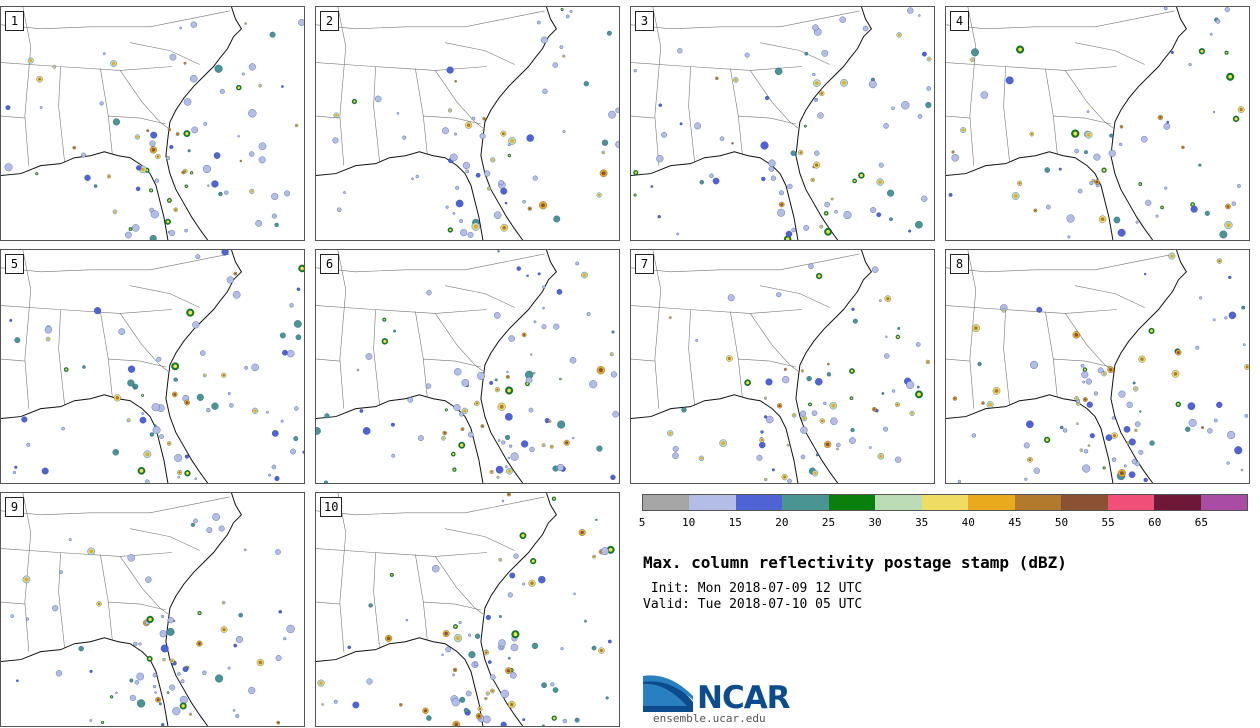 The image size is (1260, 728). What do you see at coordinates (467, 609) in the screenshot?
I see `ensemble-member-panel-10: 10` at bounding box center [467, 609].